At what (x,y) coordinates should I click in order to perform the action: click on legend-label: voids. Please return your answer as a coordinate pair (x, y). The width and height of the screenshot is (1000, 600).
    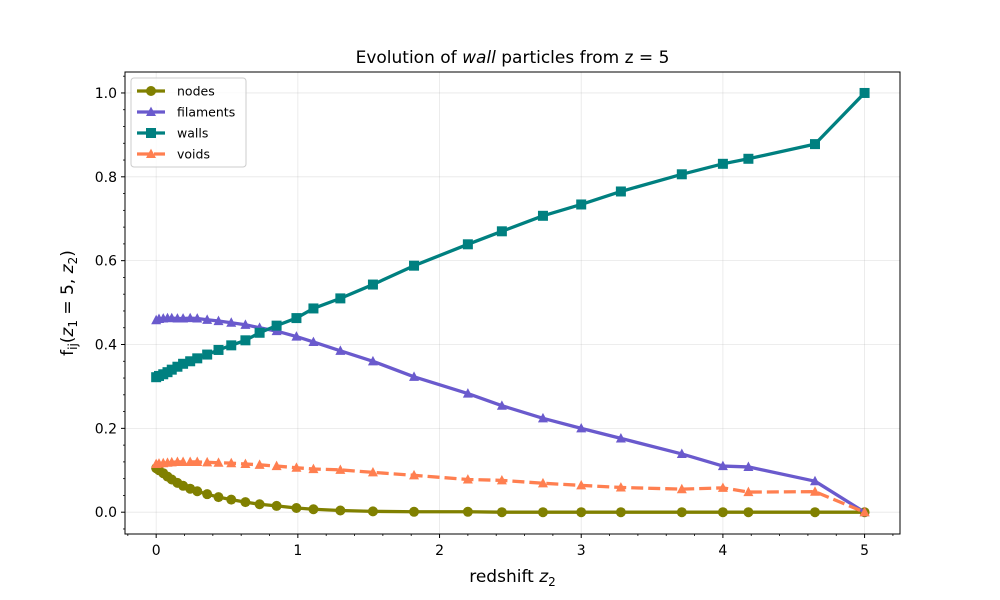
    Looking at the image, I should click on (193, 154).